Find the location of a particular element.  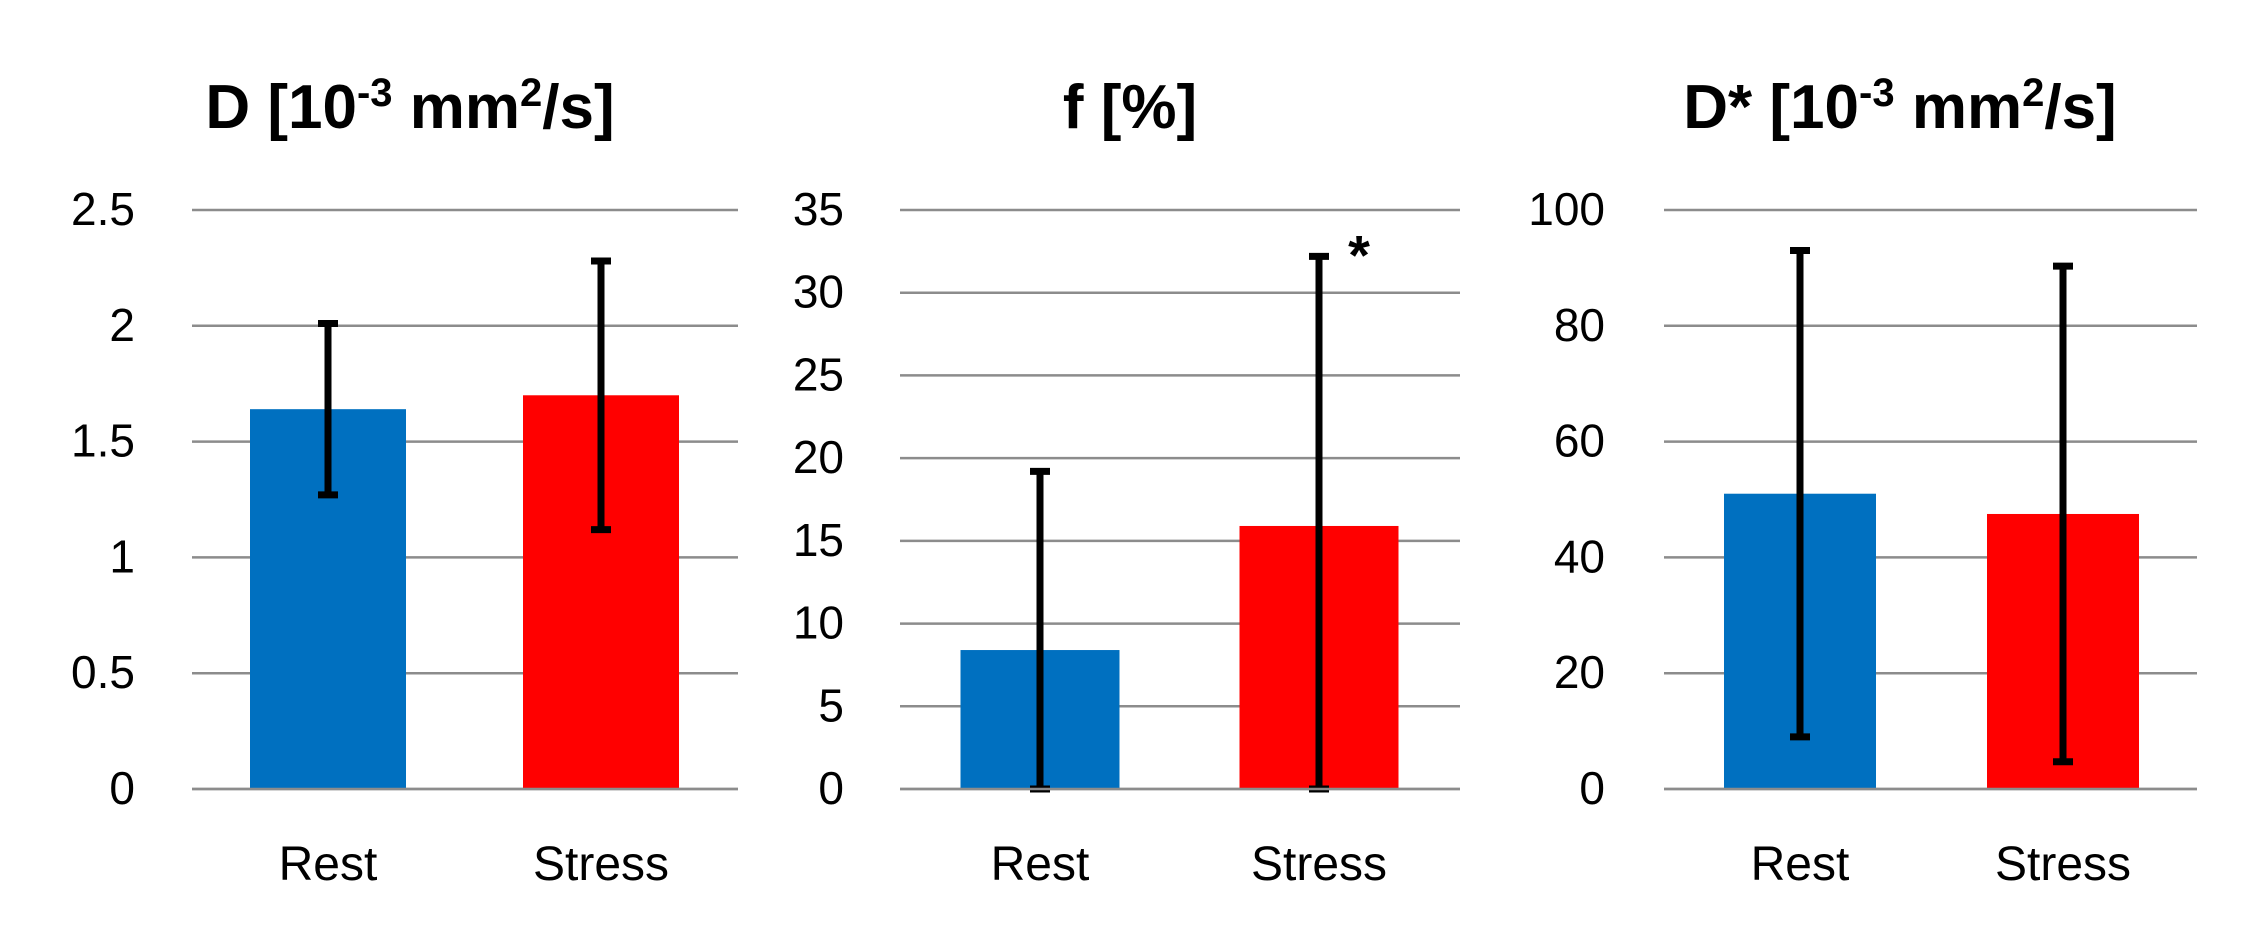

y-tick-label: 5 is located at coordinates (831, 705).